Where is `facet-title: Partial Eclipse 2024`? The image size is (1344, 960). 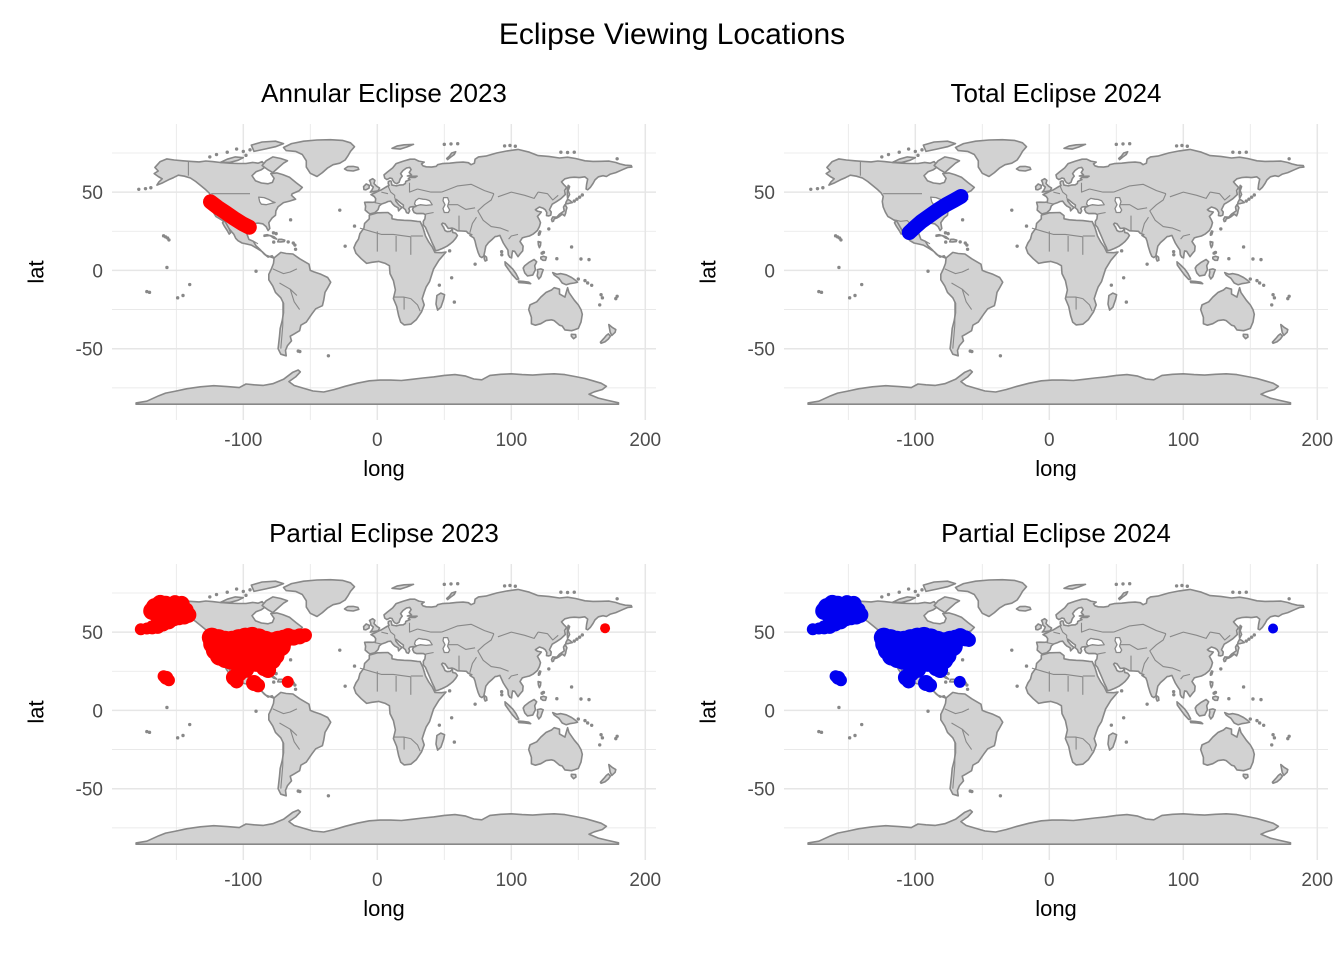 facet-title: Partial Eclipse 2024 is located at coordinates (1056, 533).